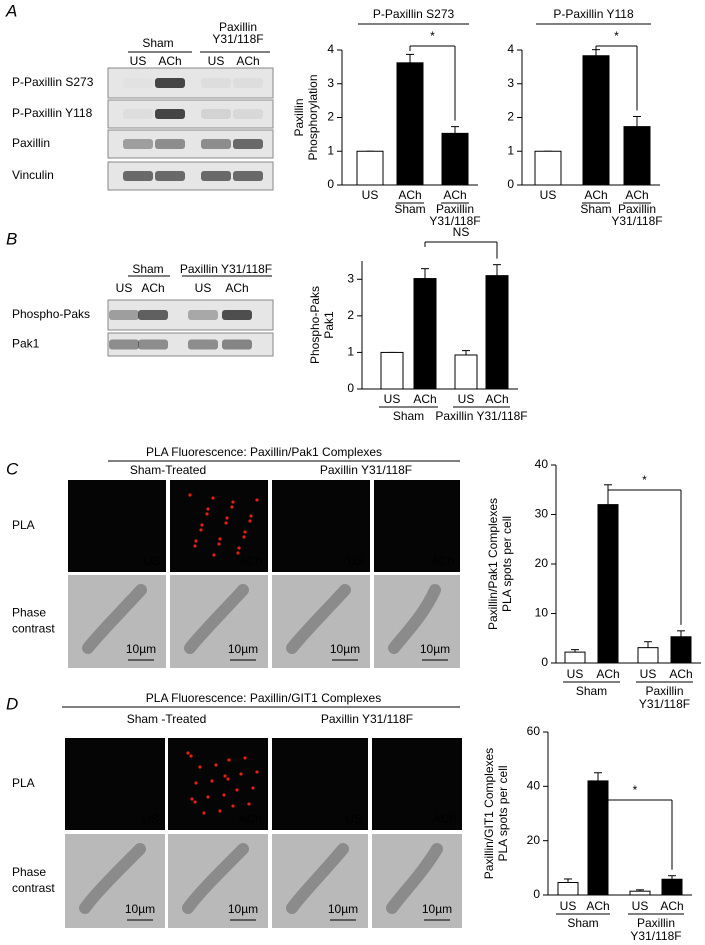 The image size is (705, 945). I want to click on panel-label: C, so click(12, 468).